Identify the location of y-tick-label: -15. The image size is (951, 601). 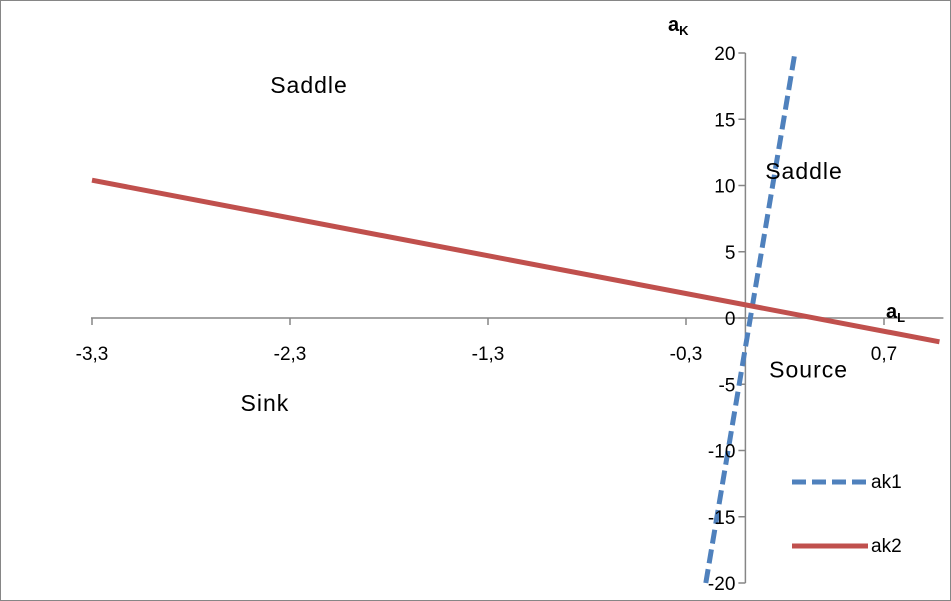
(721, 518).